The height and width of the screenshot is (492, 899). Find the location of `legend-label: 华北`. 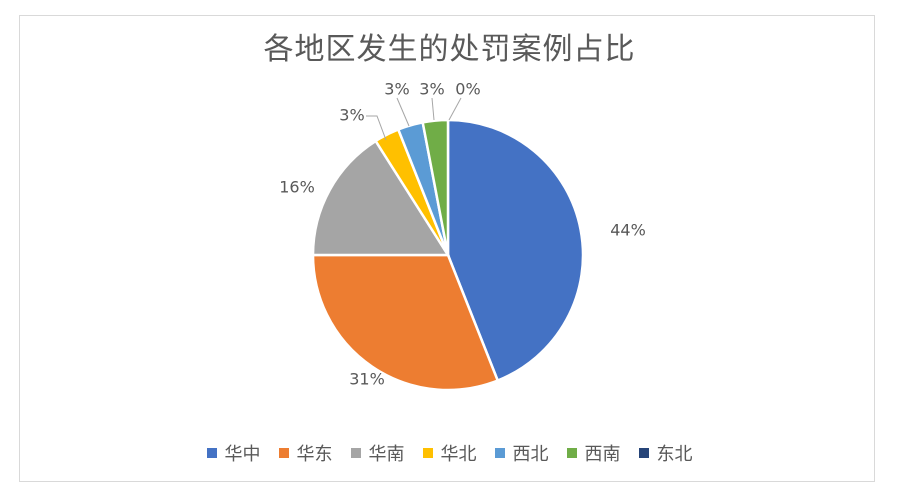

legend-label: 华北 is located at coordinates (458, 454).